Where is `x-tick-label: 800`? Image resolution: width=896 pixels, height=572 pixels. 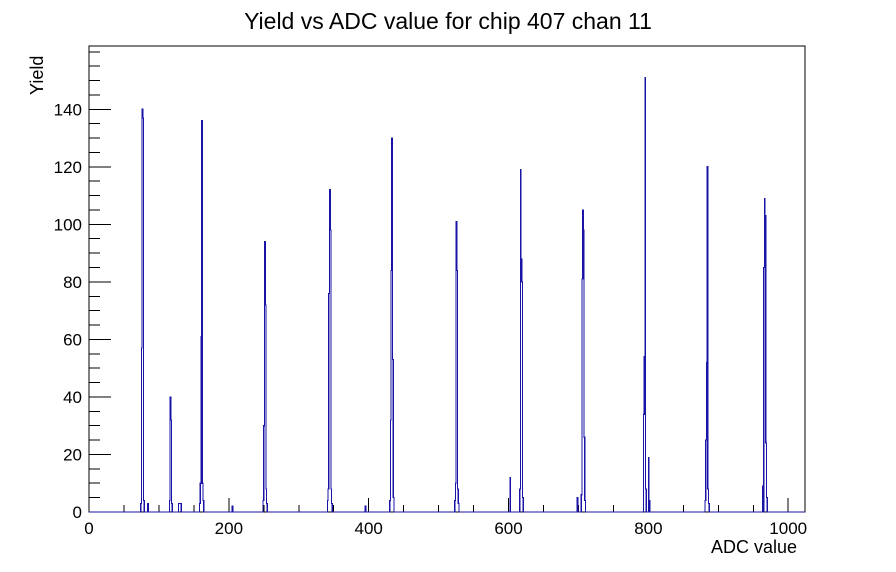
x-tick-label: 800 is located at coordinates (648, 528).